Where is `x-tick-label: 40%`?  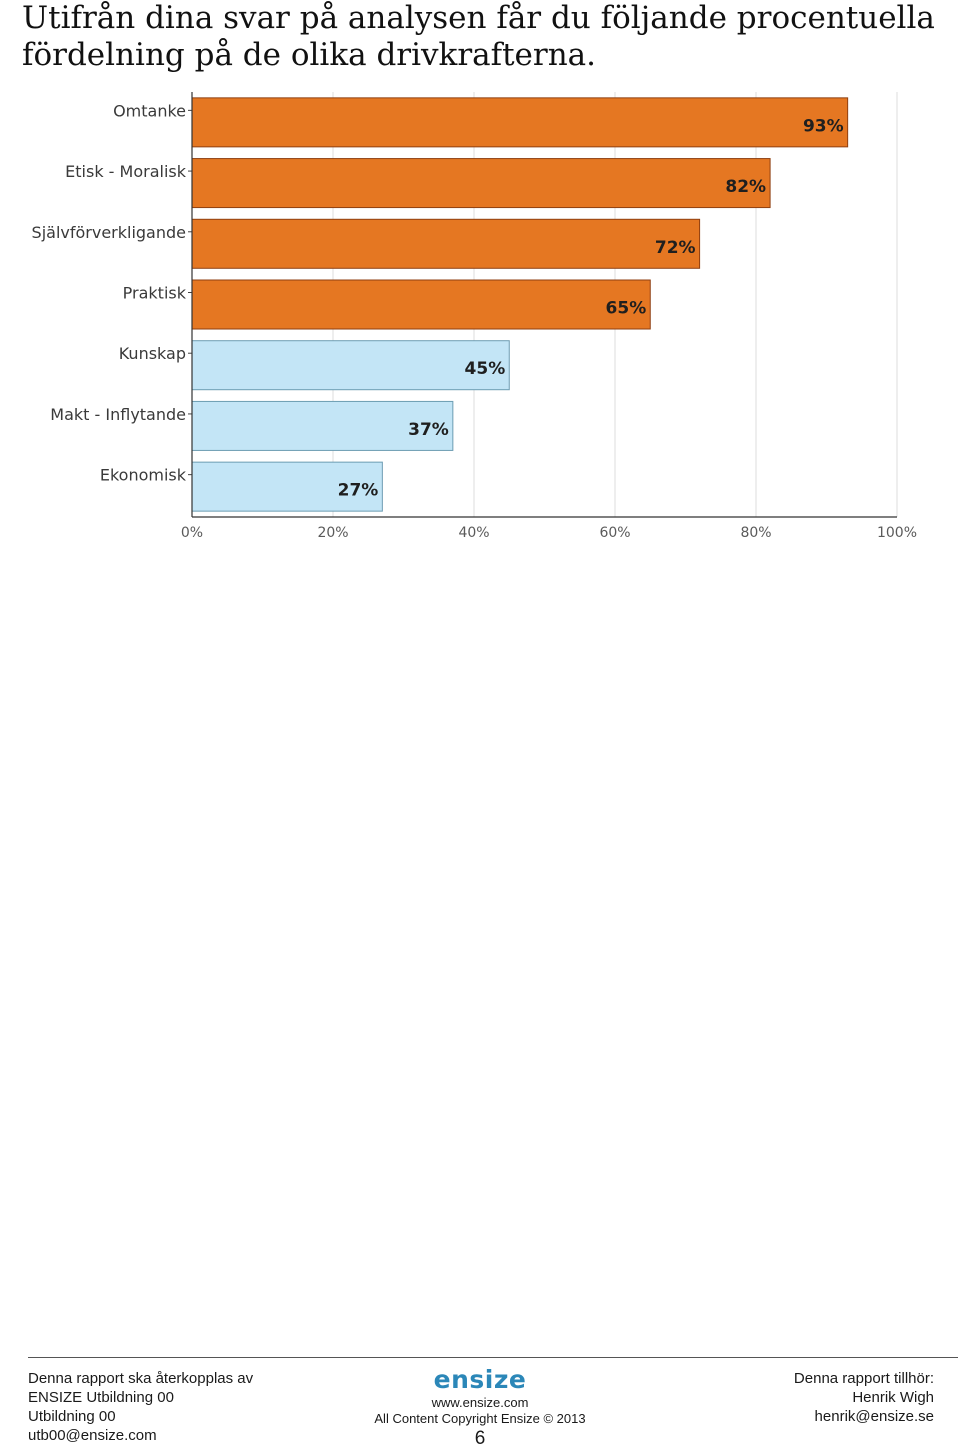 x-tick-label: 40% is located at coordinates (473, 533).